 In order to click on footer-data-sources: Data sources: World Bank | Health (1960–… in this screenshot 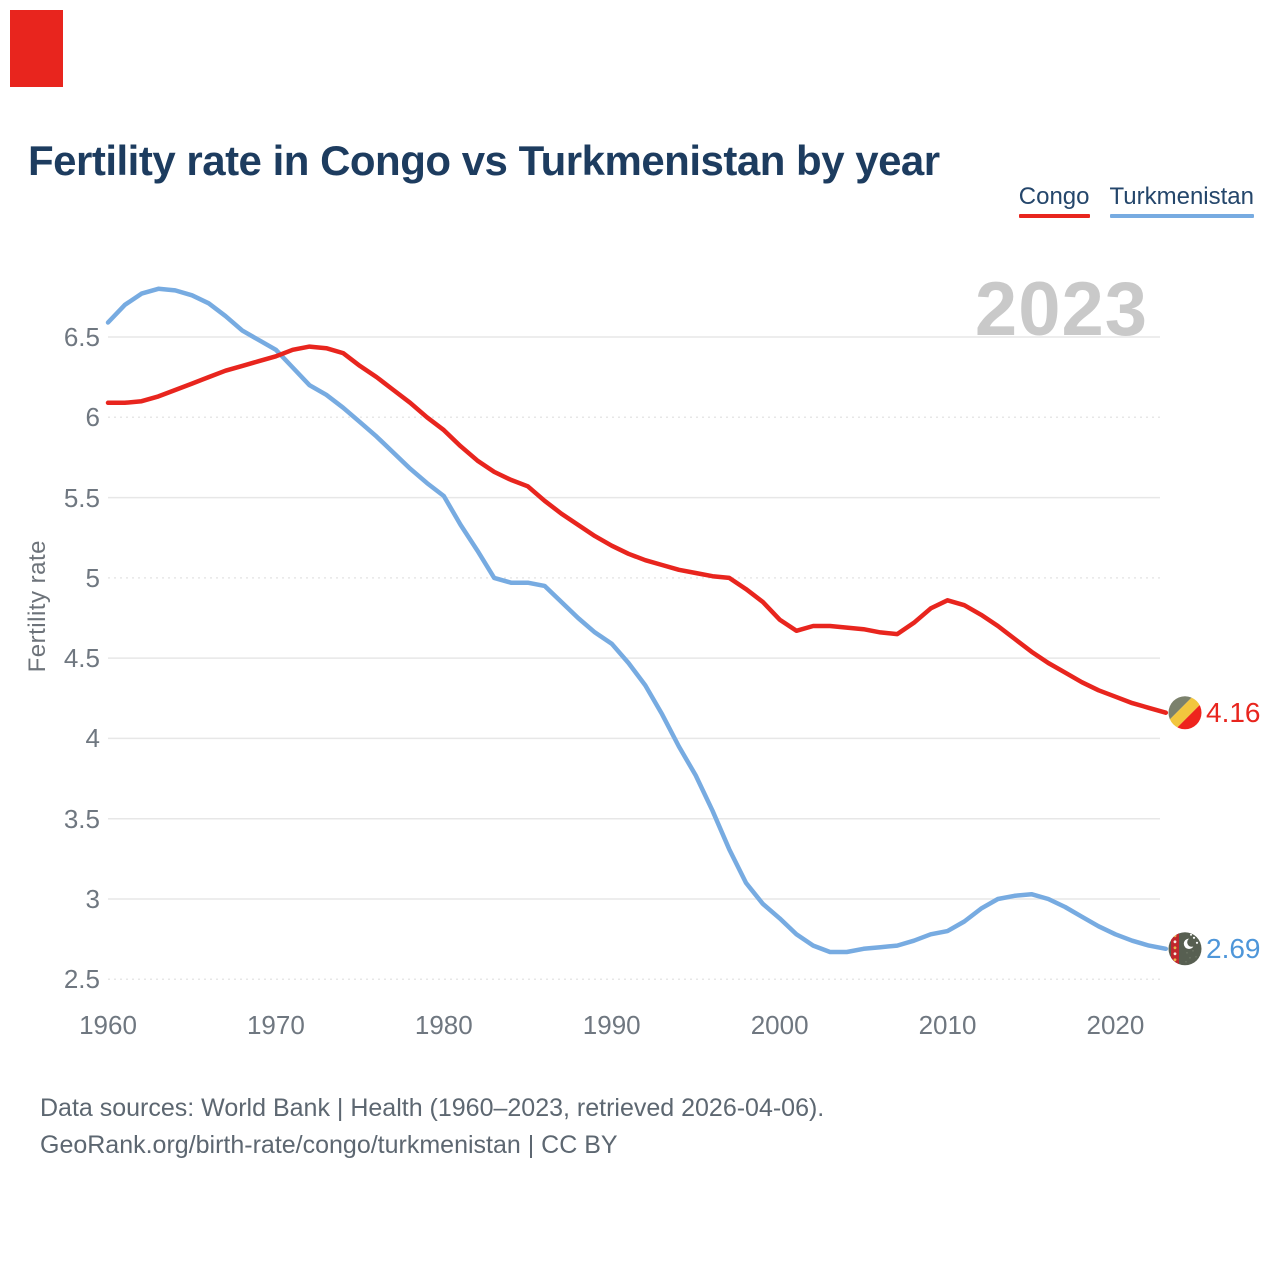, I will do `click(432, 1108)`.